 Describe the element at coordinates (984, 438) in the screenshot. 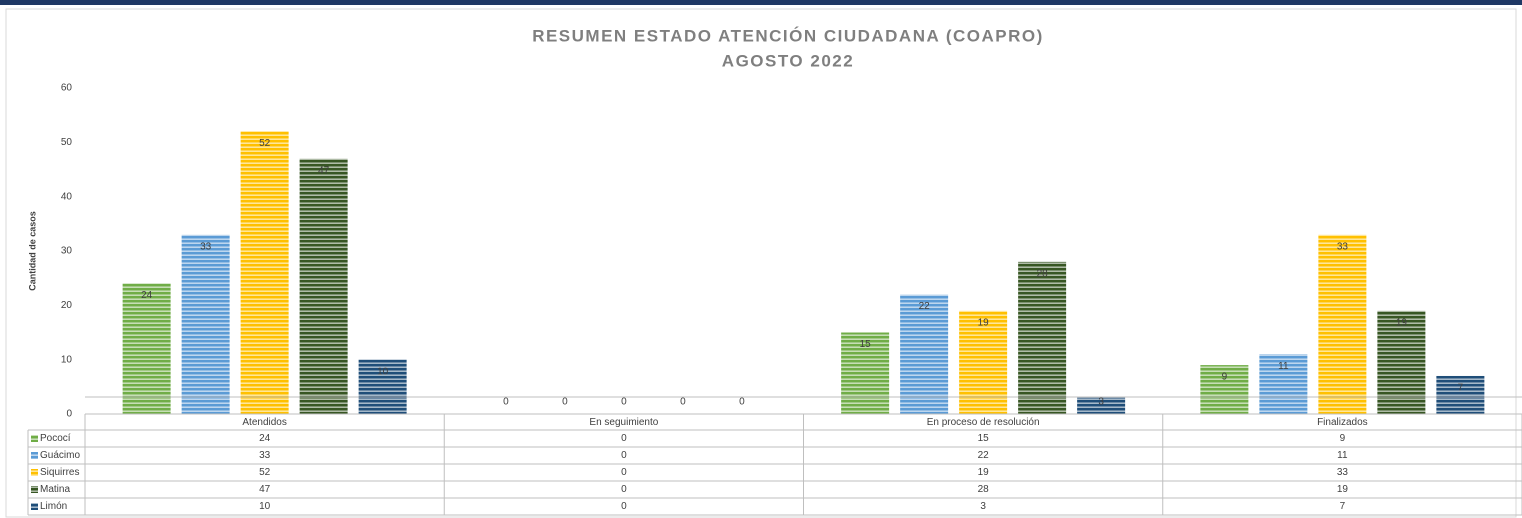

I see `table-cell: 15` at that location.